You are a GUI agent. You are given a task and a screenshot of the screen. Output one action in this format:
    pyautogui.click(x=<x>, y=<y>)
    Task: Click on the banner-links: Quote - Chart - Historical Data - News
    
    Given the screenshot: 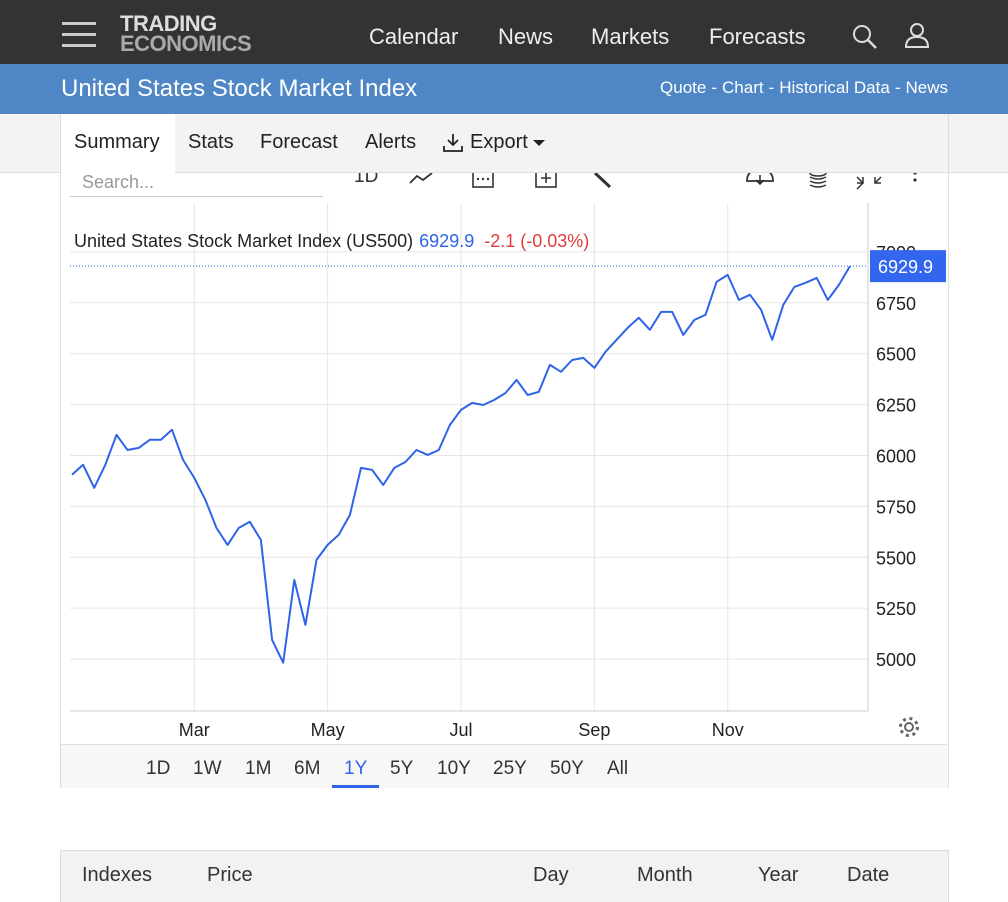 What is the action you would take?
    pyautogui.click(x=804, y=88)
    